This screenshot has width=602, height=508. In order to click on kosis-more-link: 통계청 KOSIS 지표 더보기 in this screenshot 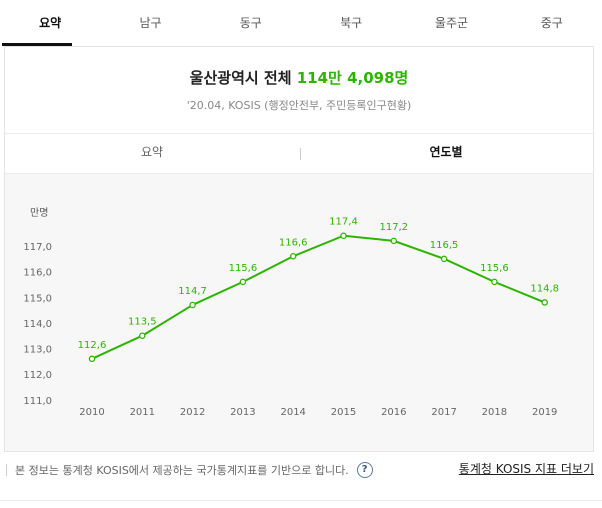, I will do `click(526, 469)`.